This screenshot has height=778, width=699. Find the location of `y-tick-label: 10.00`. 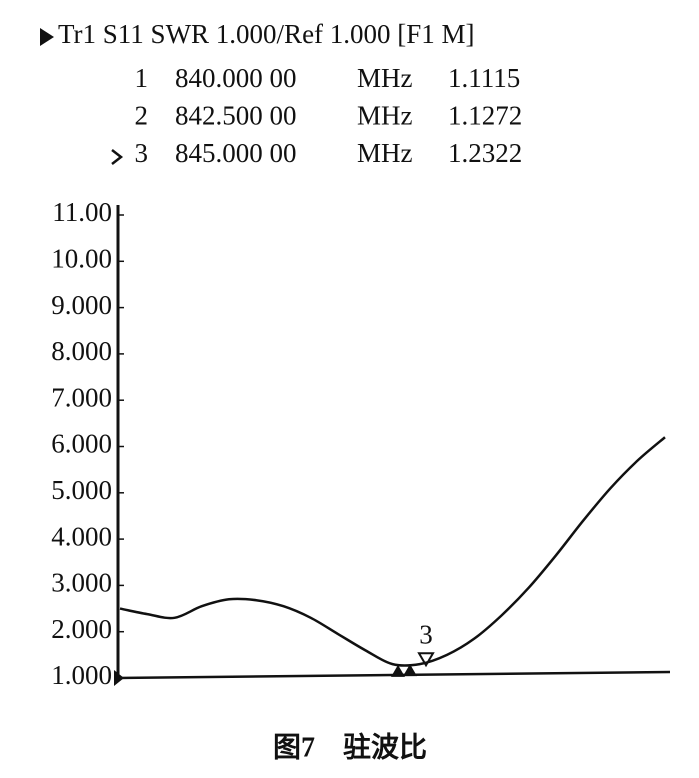

y-tick-label: 10.00 is located at coordinates (81, 259).